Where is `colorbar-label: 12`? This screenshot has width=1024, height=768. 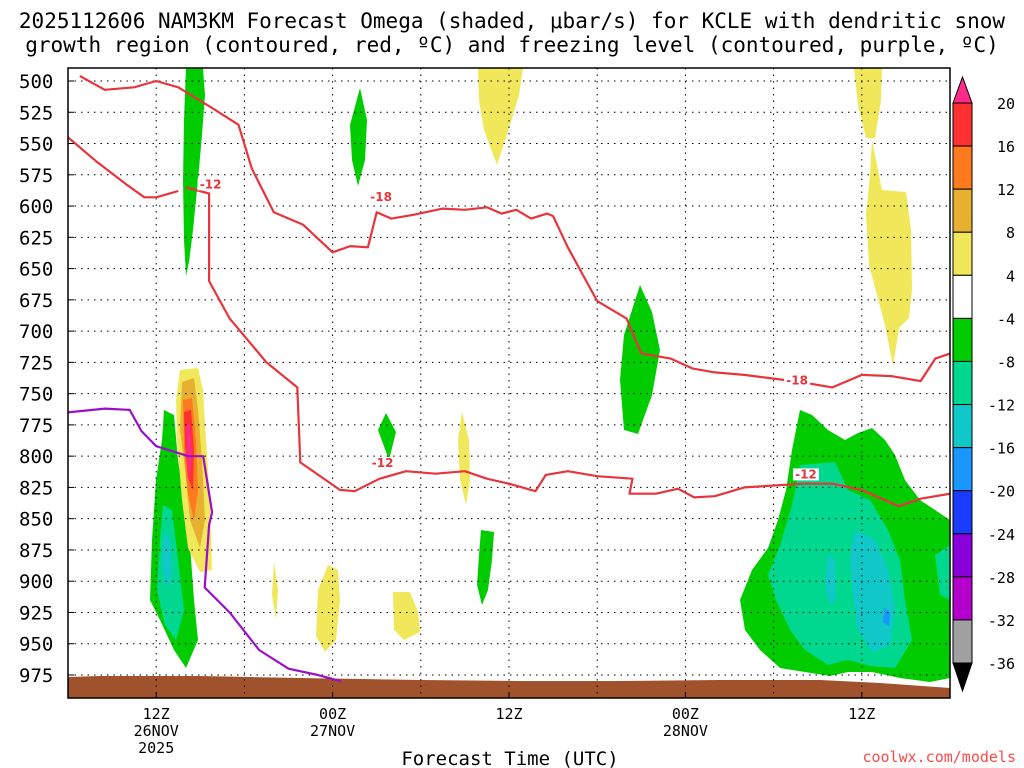
colorbar-label: 12 is located at coordinates (1006, 190).